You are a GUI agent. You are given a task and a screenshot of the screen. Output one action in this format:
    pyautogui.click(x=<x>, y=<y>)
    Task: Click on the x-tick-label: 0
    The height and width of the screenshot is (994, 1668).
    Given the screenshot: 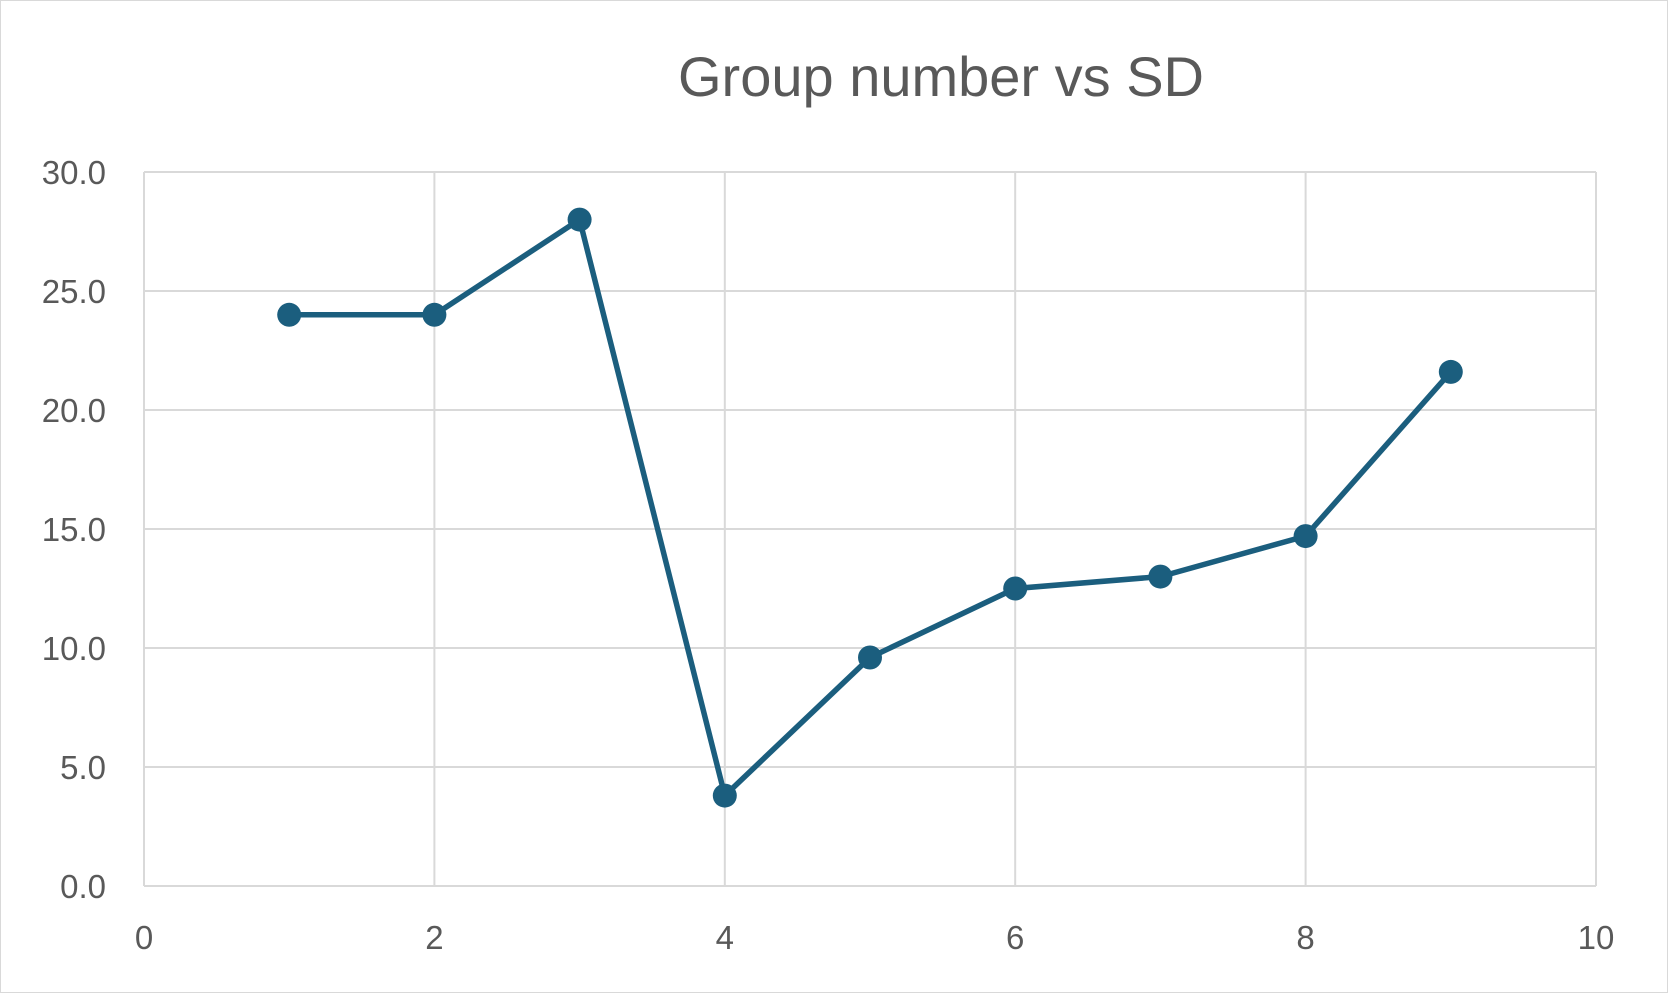 What is the action you would take?
    pyautogui.click(x=144, y=937)
    